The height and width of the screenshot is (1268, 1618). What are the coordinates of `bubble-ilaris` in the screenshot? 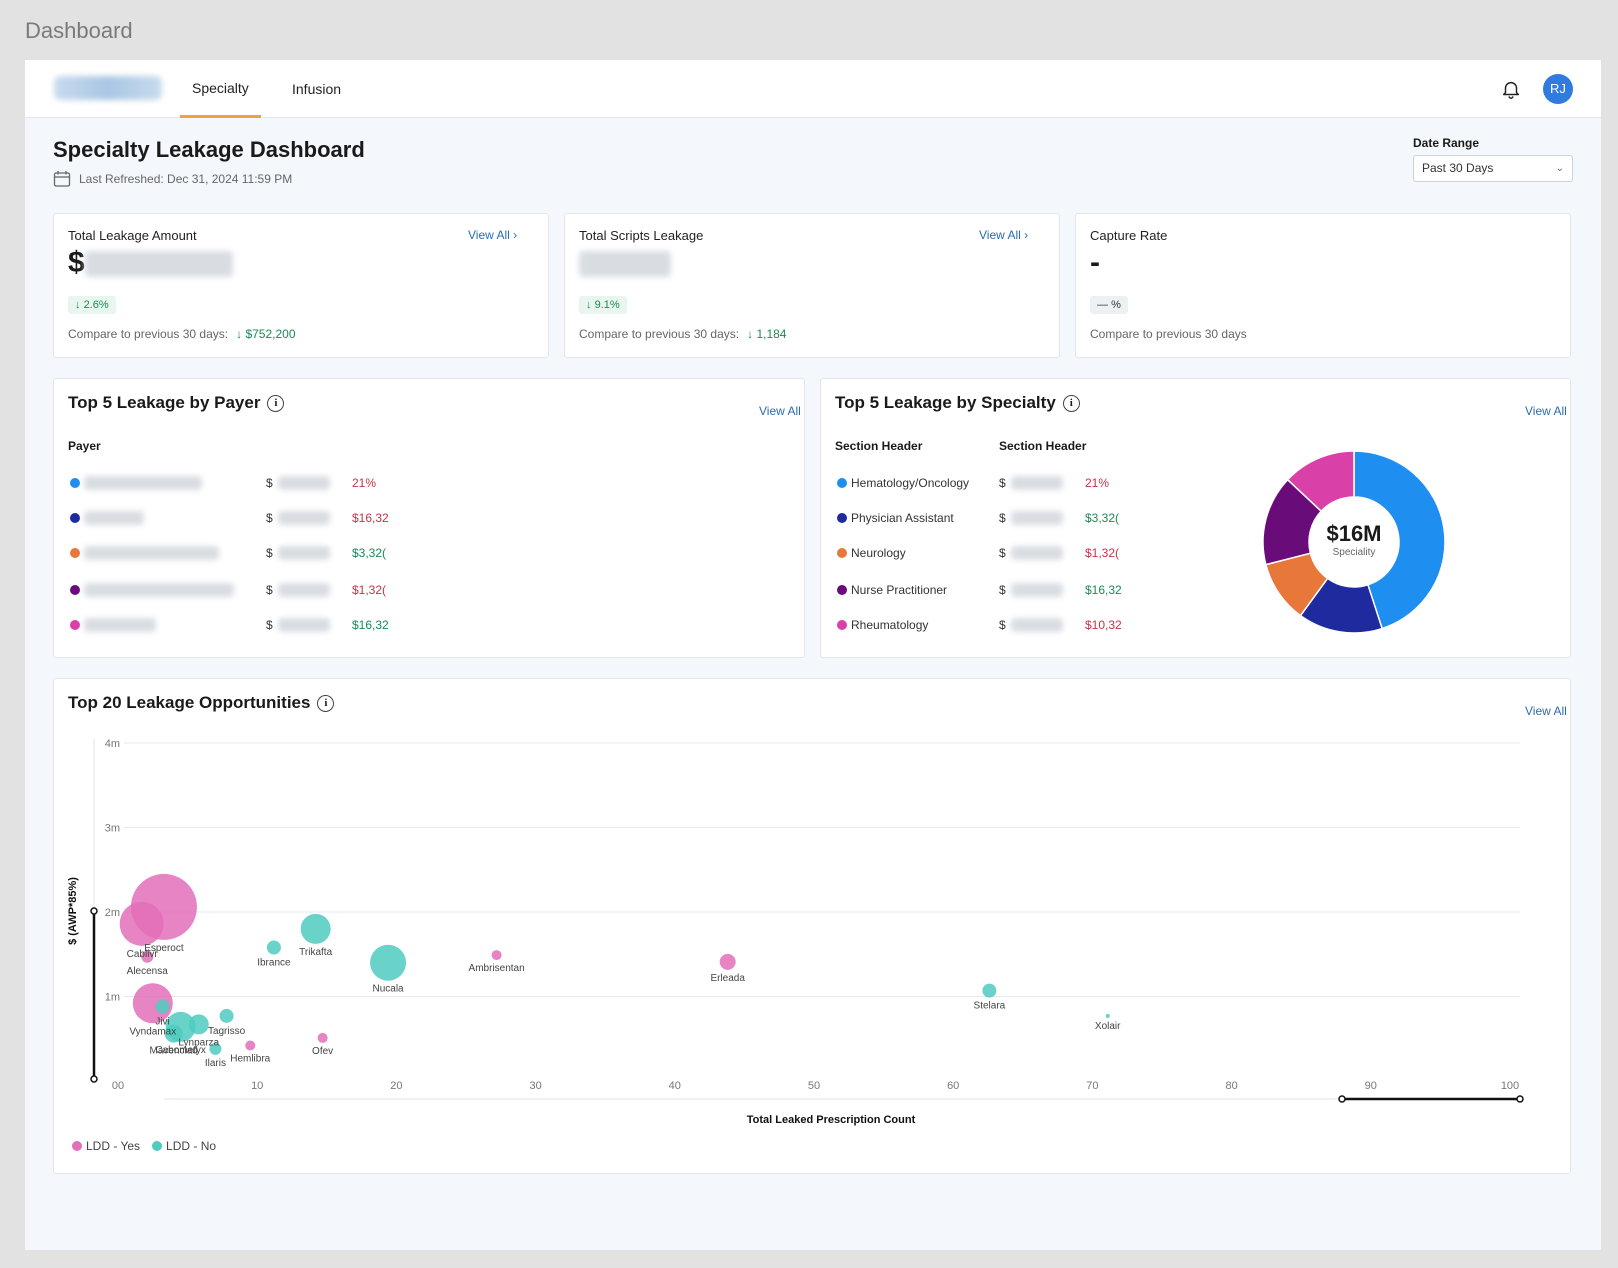 It's located at (215, 1048).